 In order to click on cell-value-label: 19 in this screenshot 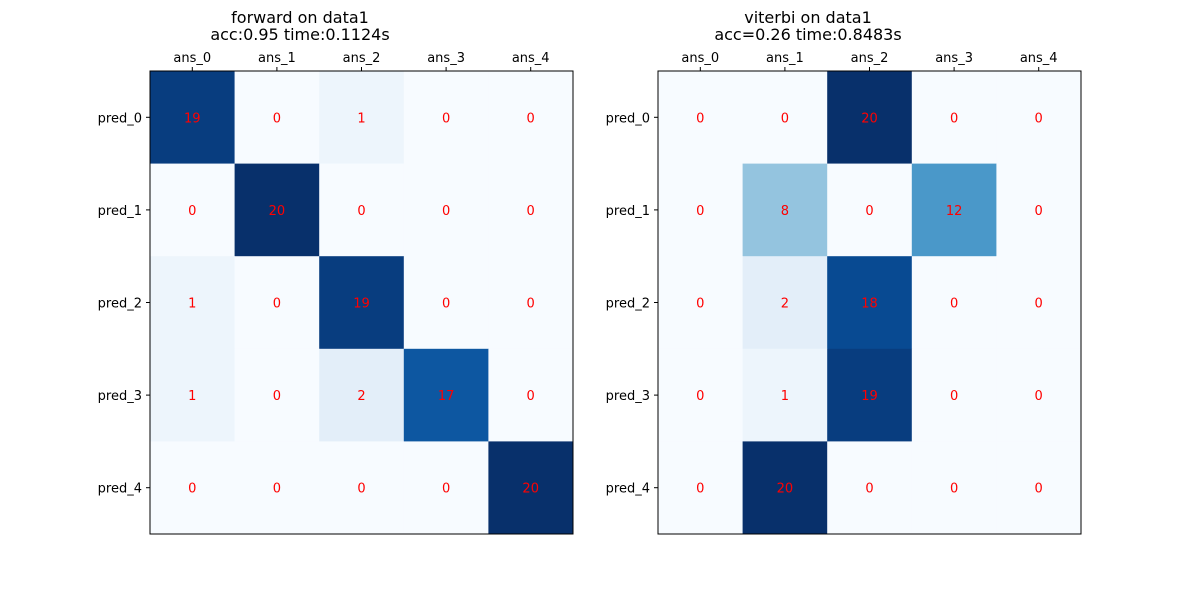, I will do `click(361, 304)`.